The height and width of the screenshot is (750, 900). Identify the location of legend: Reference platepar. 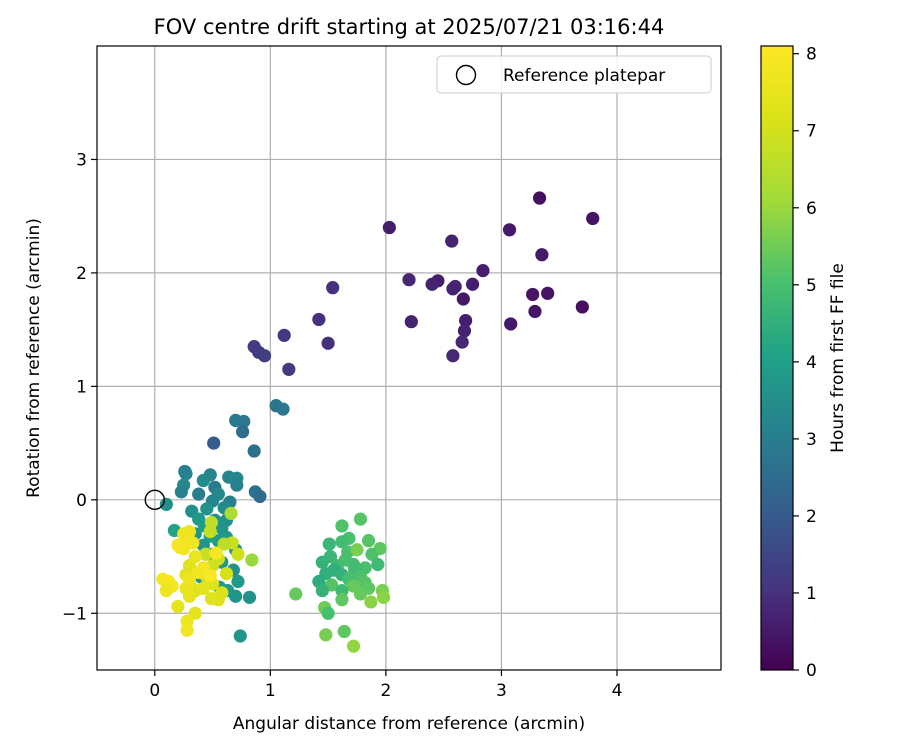
(574, 74).